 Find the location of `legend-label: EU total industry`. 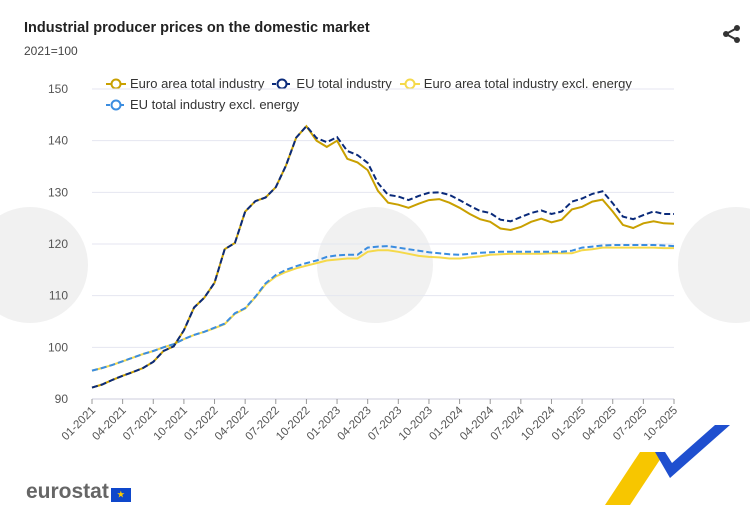

legend-label: EU total industry is located at coordinates (344, 83).